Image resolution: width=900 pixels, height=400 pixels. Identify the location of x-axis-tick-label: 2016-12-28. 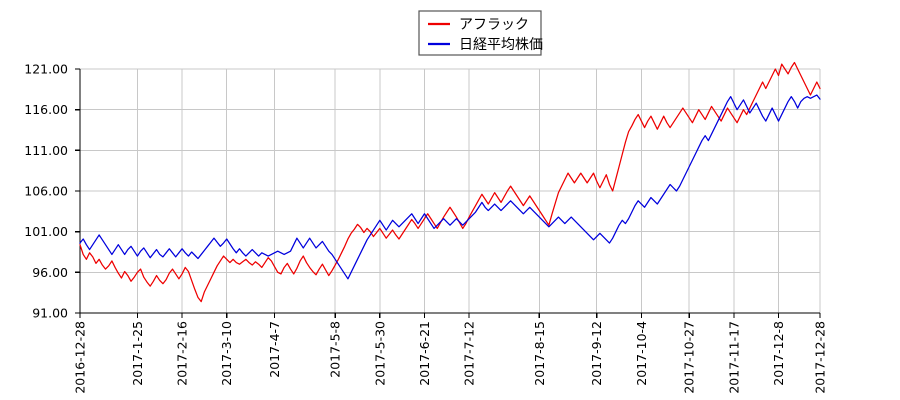
(80, 357).